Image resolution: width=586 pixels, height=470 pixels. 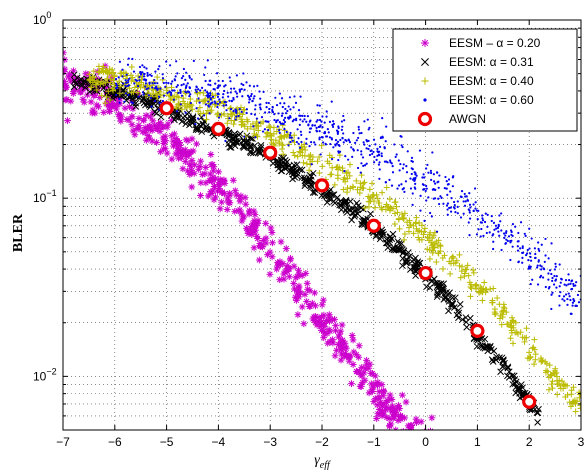 What do you see at coordinates (491, 100) in the screenshot?
I see `legend-label: EESM: α = 0.60` at bounding box center [491, 100].